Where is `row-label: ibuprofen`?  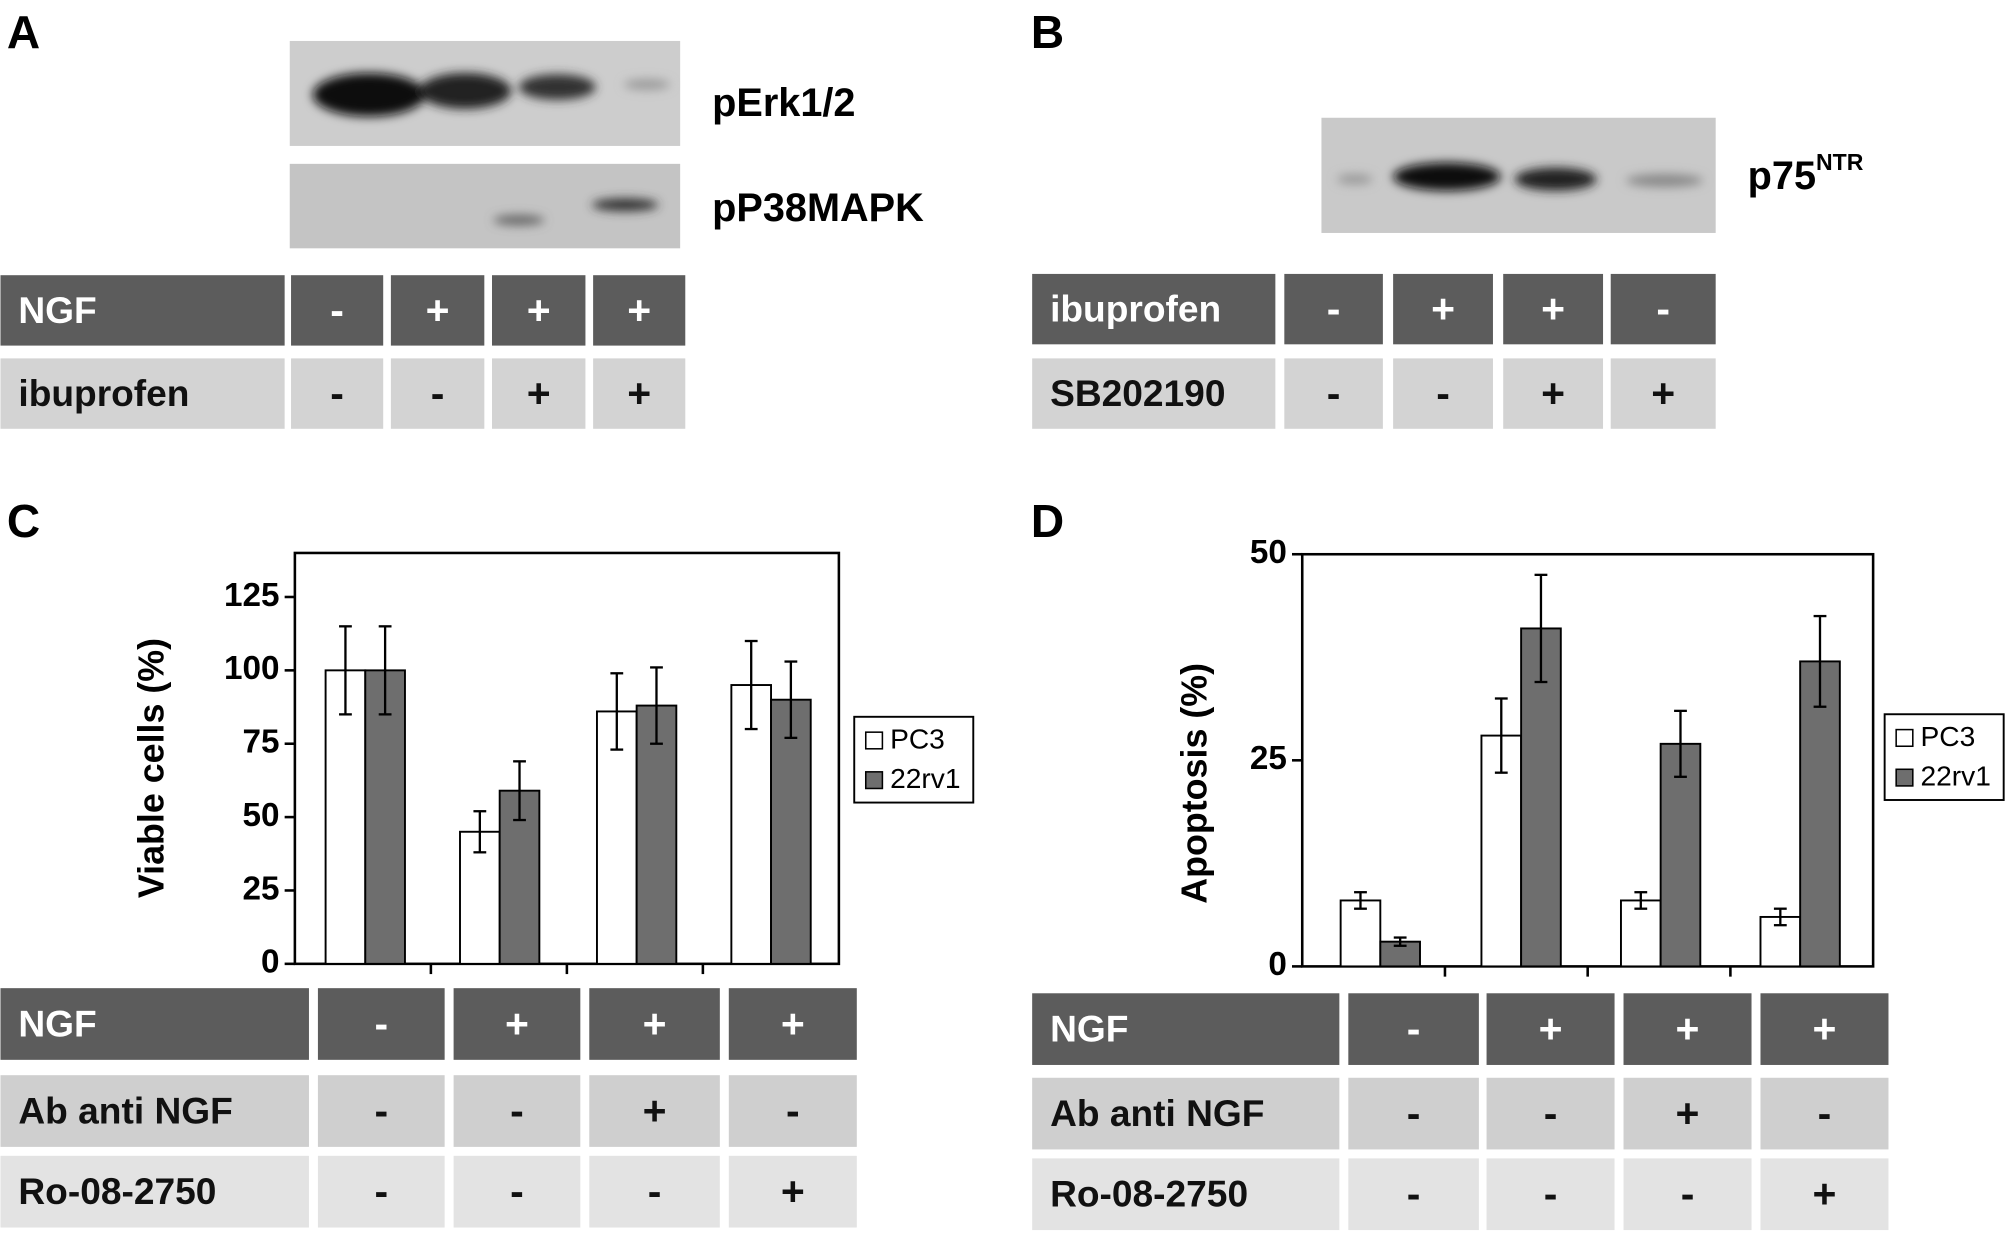
row-label: ibuprofen is located at coordinates (1135, 308).